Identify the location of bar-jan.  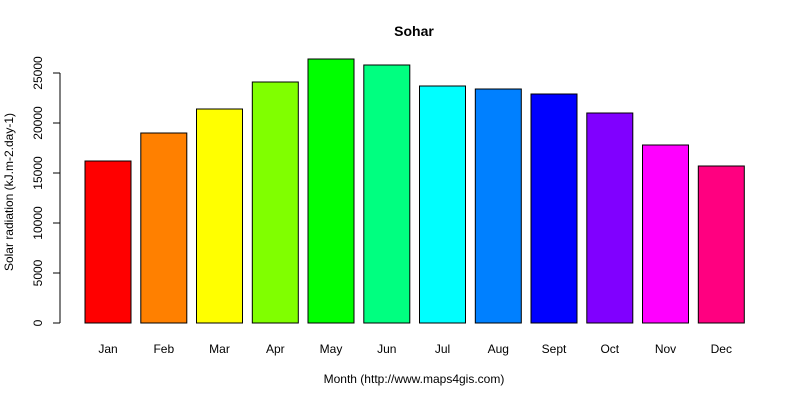
(108, 242).